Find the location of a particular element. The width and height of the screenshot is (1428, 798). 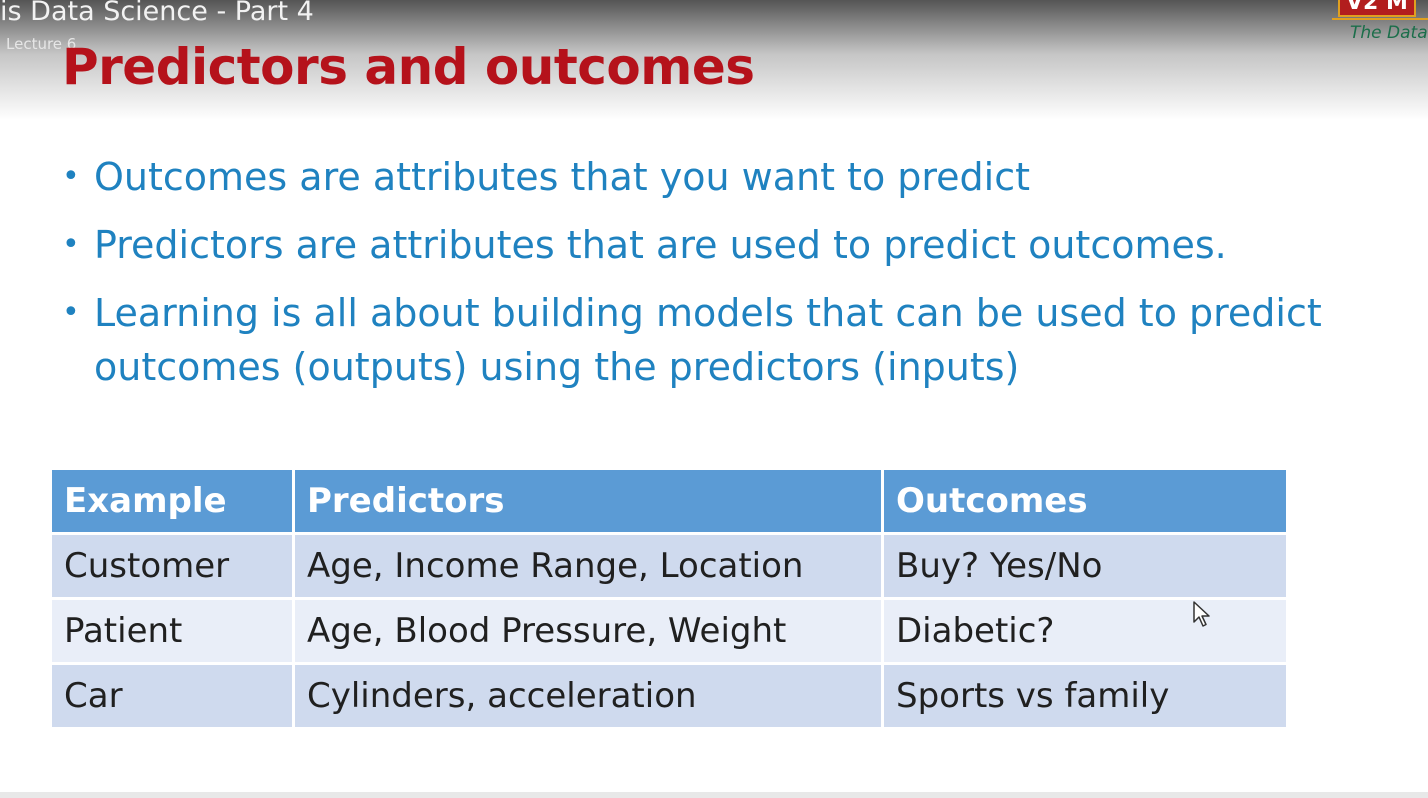

table-cell: Age, Income Range, Location is located at coordinates (588, 566).